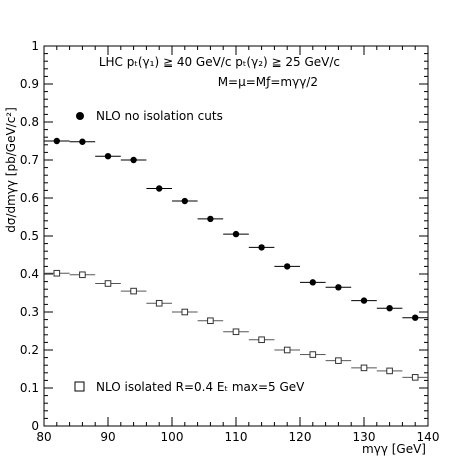 This screenshot has height=474, width=474. Describe the element at coordinates (268, 82) in the screenshot. I see `annotation-scale: M=μ=Mƒ=mγγ/2` at that location.